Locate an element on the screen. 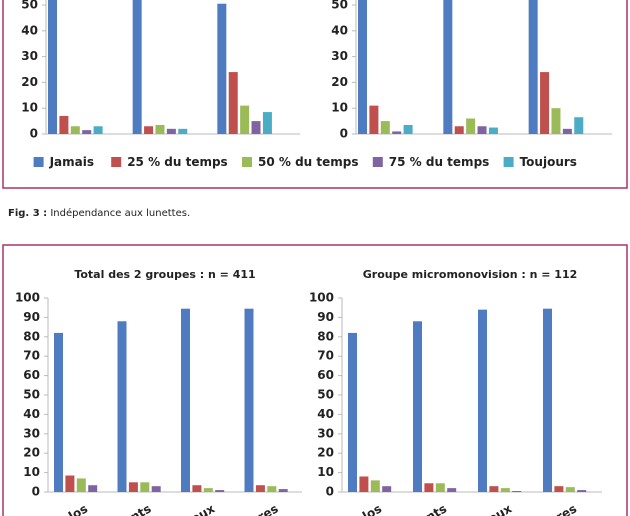 The height and width of the screenshot is (516, 630). legend-label: 75 % du temps is located at coordinates (439, 162).